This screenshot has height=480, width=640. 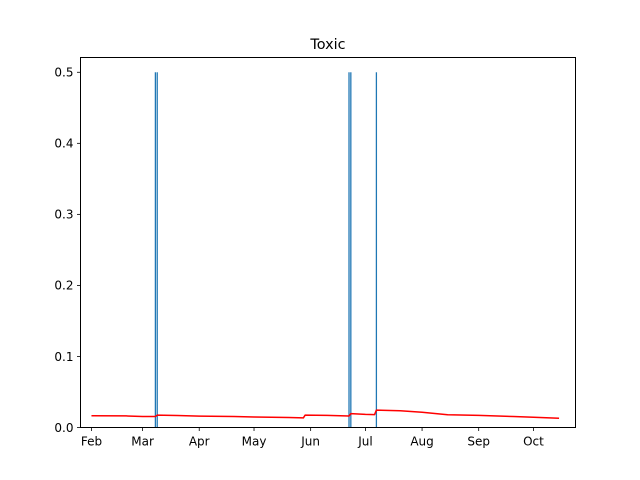 I want to click on y-axis: 0.0 0.1 0.2 0.3 0.4 0.5, so click(x=67, y=250).